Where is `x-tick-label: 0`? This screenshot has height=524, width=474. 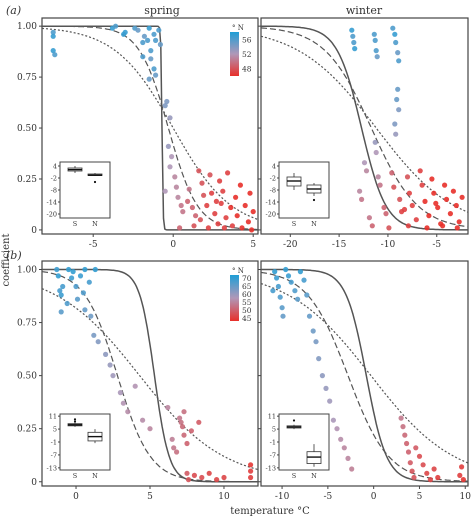 x-tick-label: 0 is located at coordinates (76, 497).